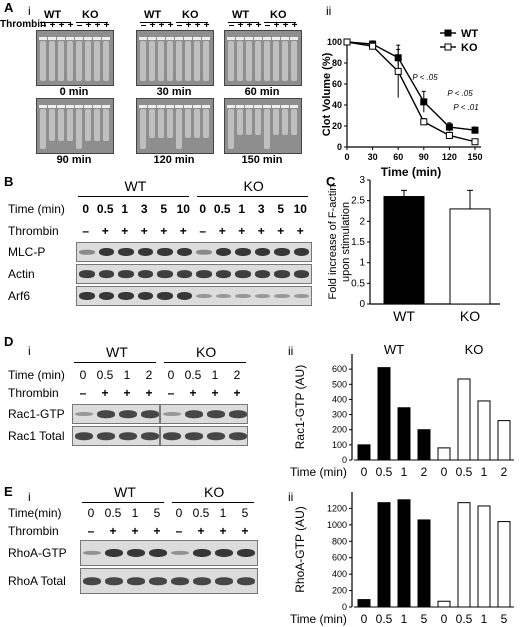 Image resolution: width=520 pixels, height=627 pixels. What do you see at coordinates (75, 126) in the screenshot?
I see `clot-gel-image` at bounding box center [75, 126].